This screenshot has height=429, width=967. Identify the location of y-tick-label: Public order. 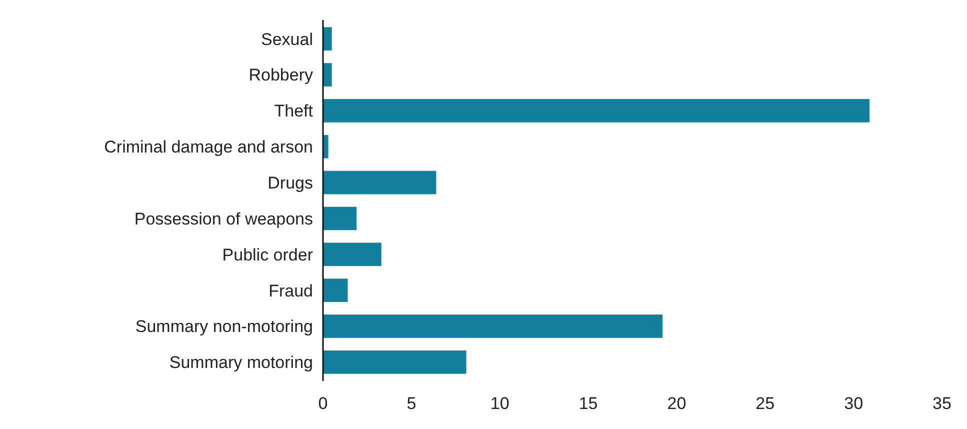
(268, 254).